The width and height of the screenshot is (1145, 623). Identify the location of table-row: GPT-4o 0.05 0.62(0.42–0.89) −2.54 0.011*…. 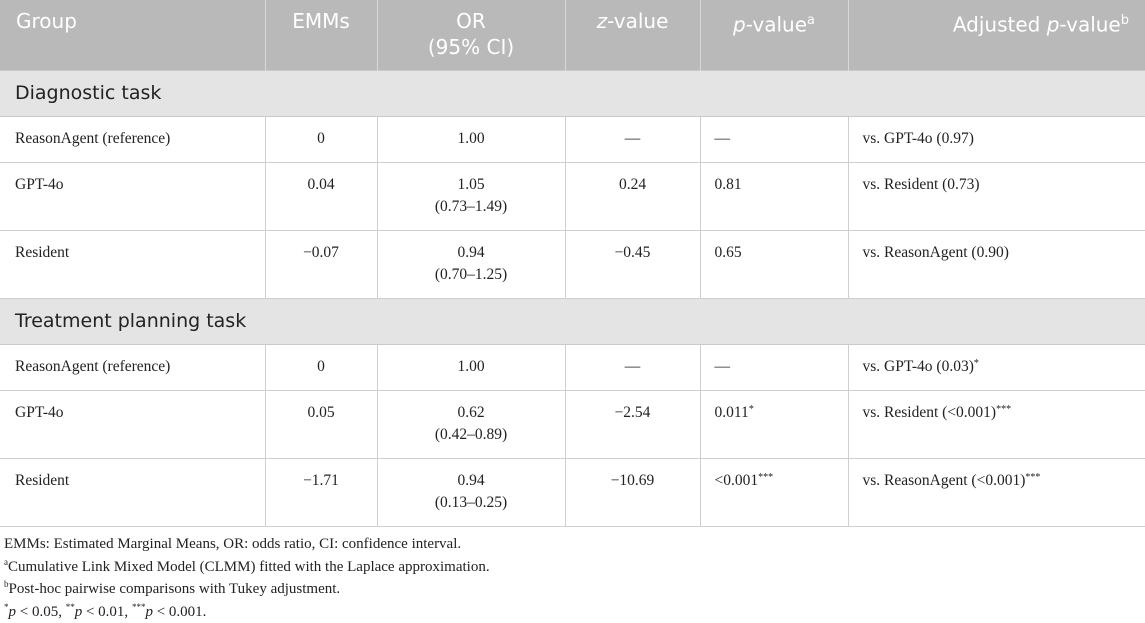
(572, 424).